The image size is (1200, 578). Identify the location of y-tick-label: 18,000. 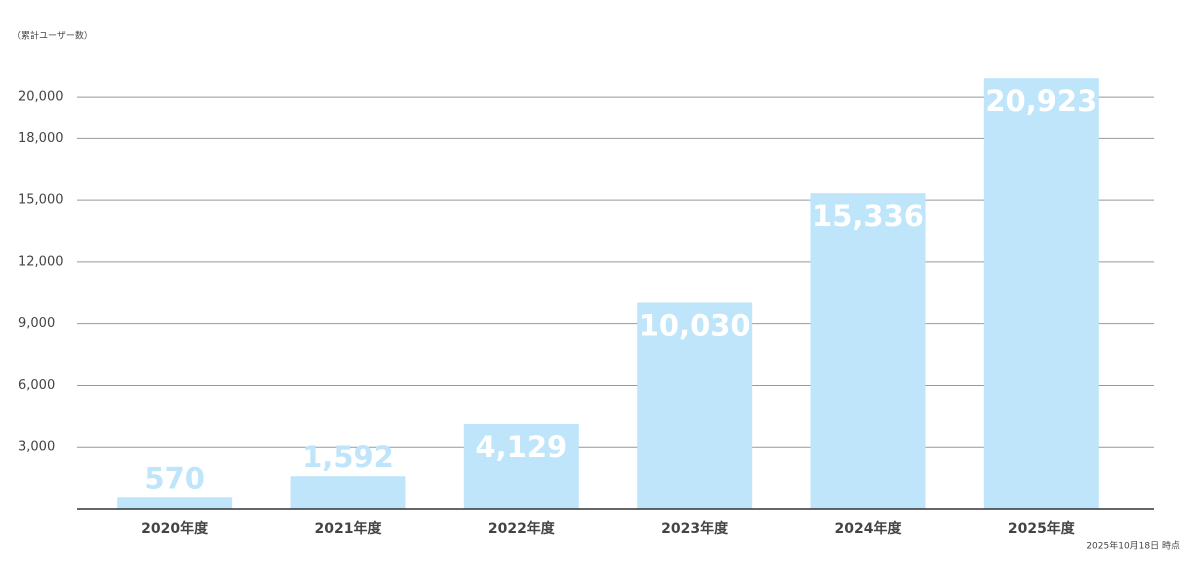
(41, 138).